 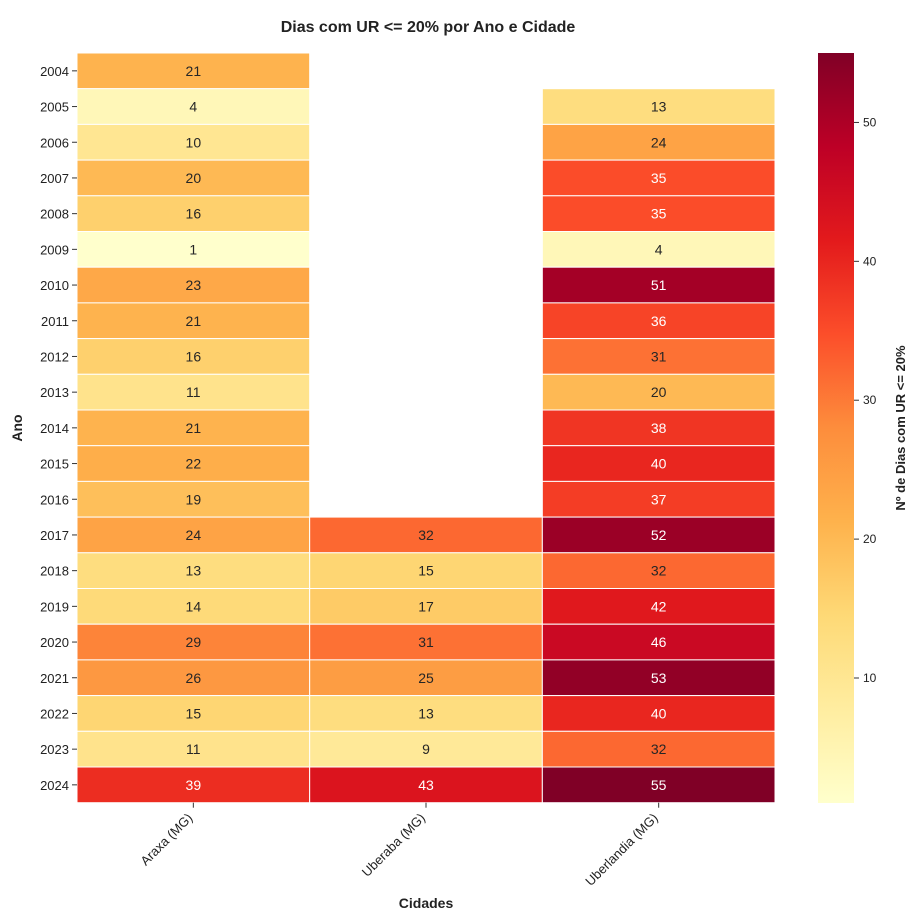 I want to click on cell-value-label: 17, so click(x=426, y=606).